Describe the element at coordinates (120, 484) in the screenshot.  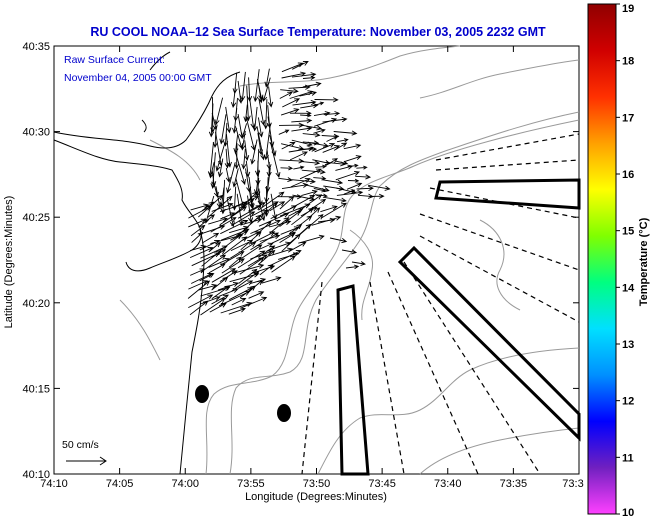
I see `x-tick-label: 74:05` at that location.